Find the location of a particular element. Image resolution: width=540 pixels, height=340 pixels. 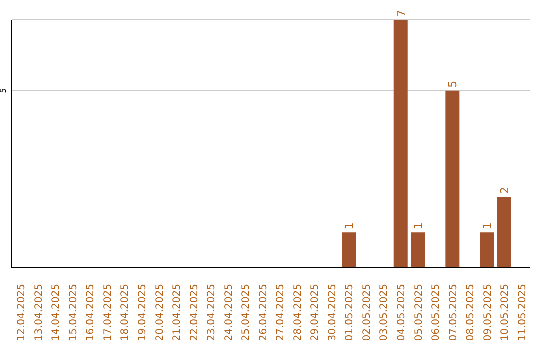

x-tick-label: 15.04.2025 is located at coordinates (74, 312).